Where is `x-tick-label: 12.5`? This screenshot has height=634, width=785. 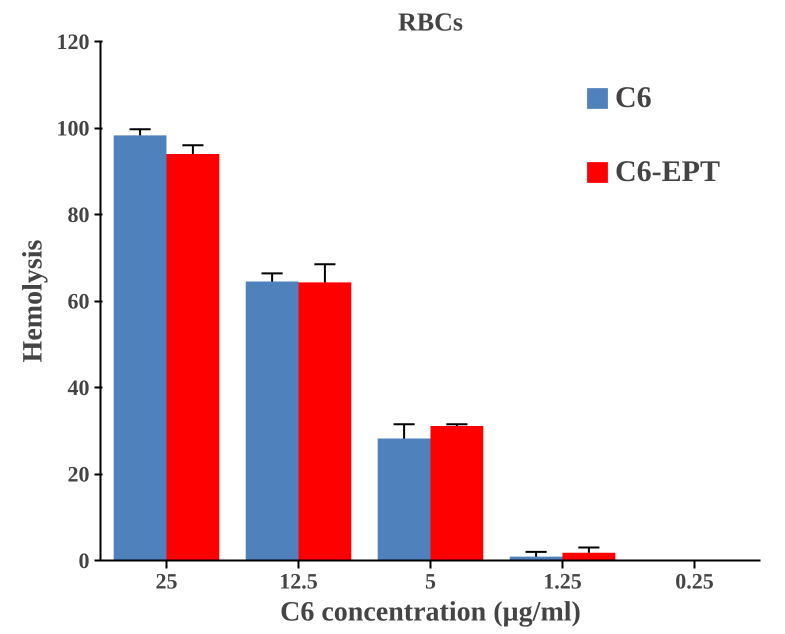 x-tick-label: 12.5 is located at coordinates (298, 581).